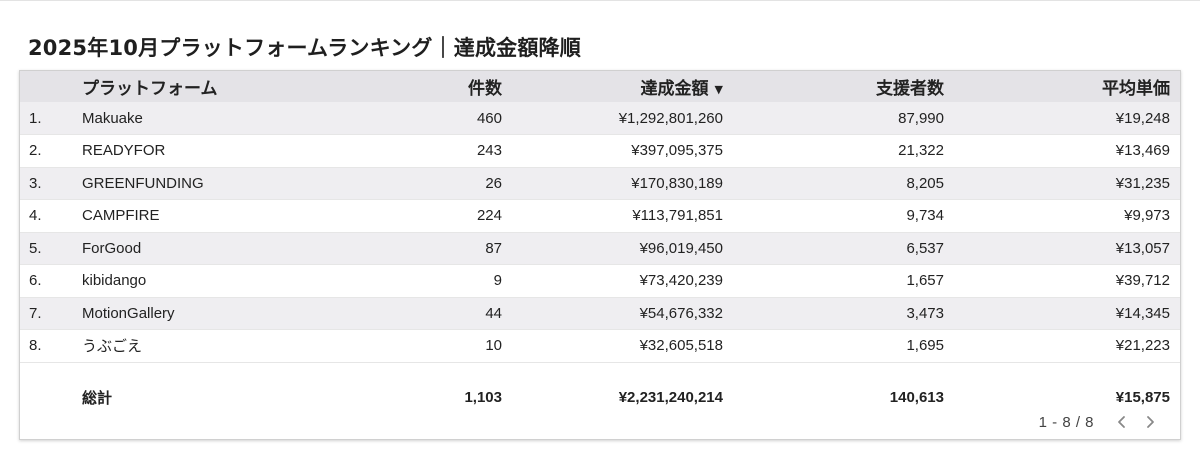  Describe the element at coordinates (677, 183) in the screenshot. I see `row-amount: ¥170,830,189` at that location.